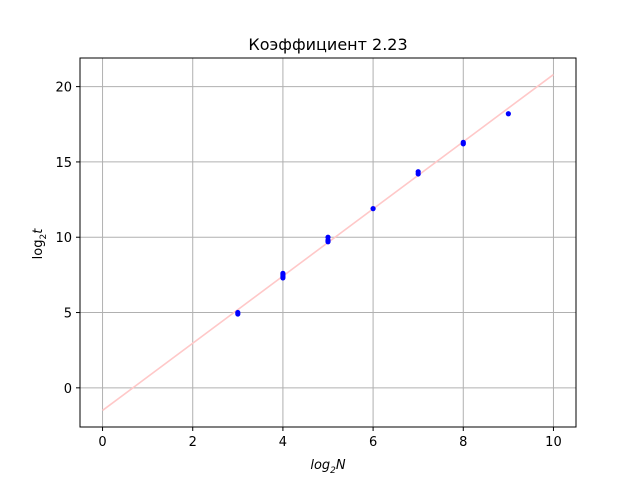 The image size is (640, 480). Describe the element at coordinates (68, 389) in the screenshot. I see `y-tick-label: 0` at that location.